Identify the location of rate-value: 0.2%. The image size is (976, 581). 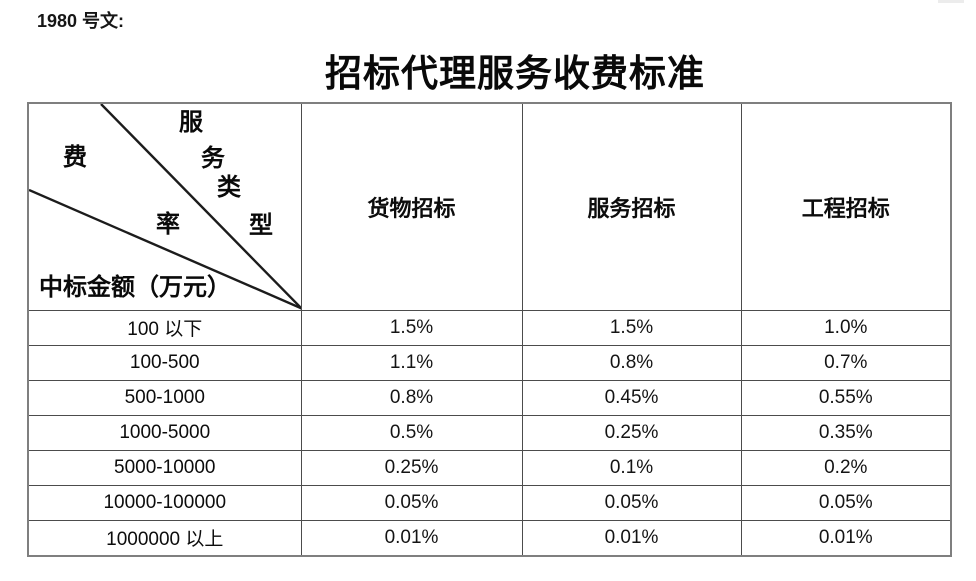
(846, 467).